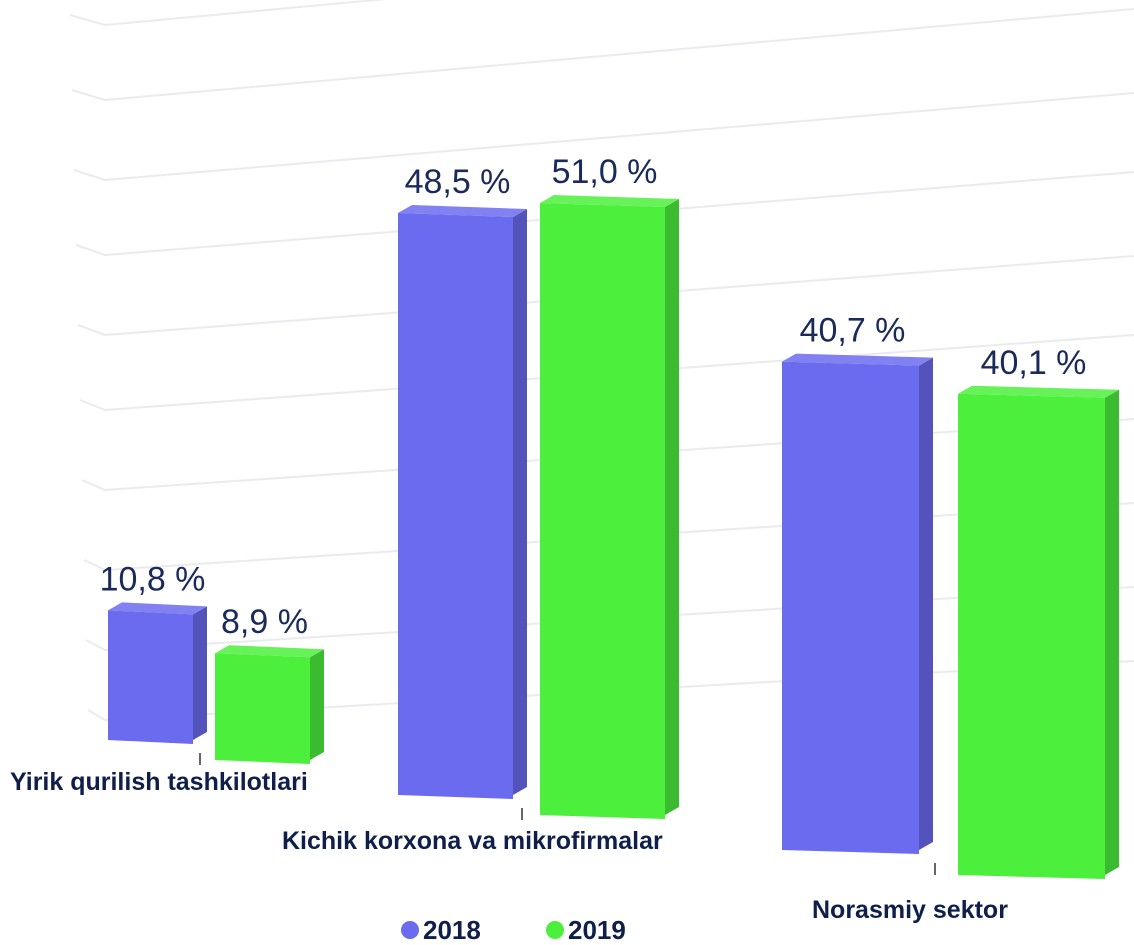 The width and height of the screenshot is (1134, 945). Describe the element at coordinates (513, 930) in the screenshot. I see `legend: 2018 2019` at that location.